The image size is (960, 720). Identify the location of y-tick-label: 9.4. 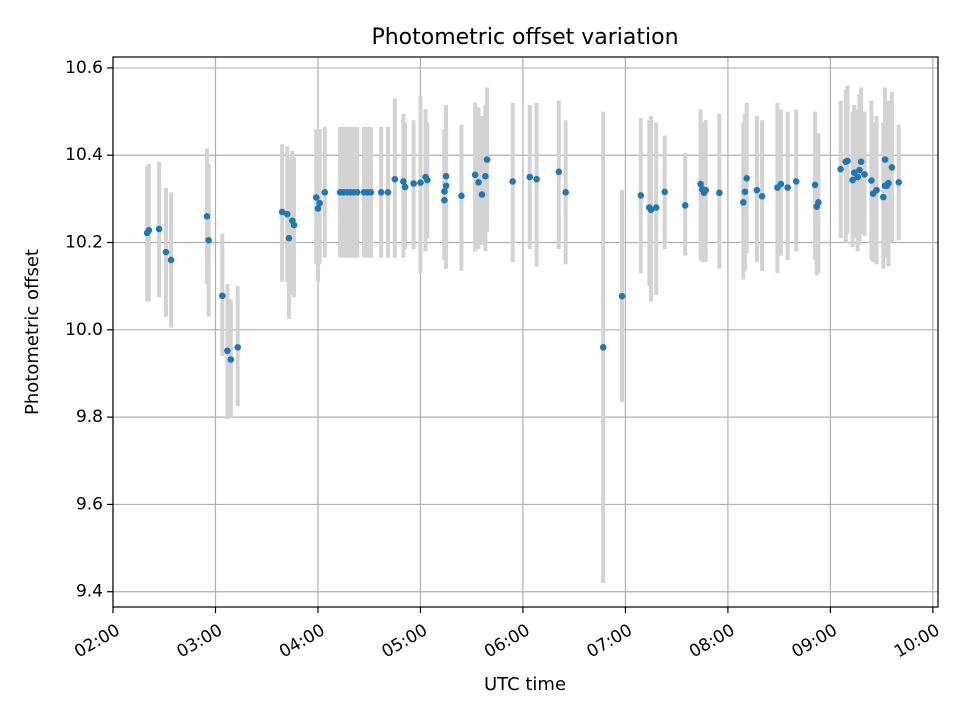
(89, 592).